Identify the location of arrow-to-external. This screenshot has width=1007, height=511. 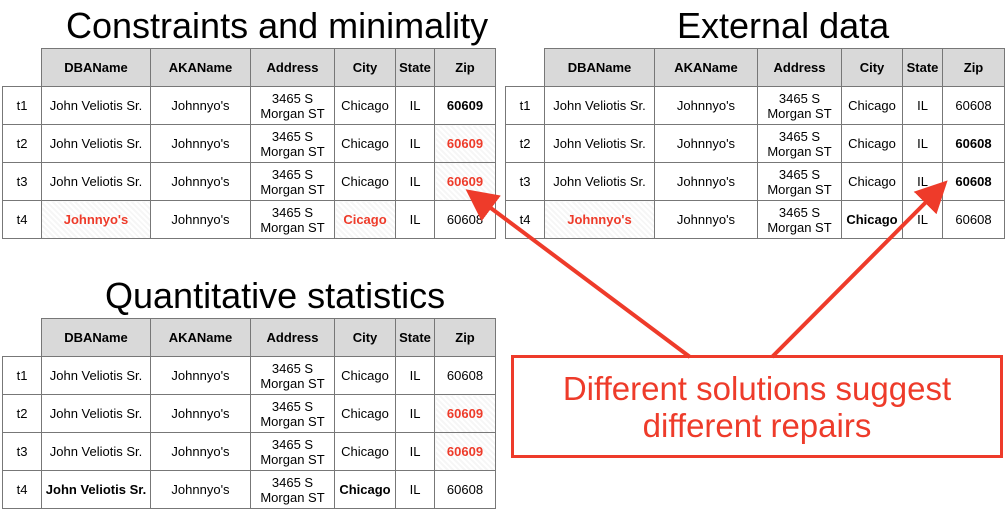
(859, 269).